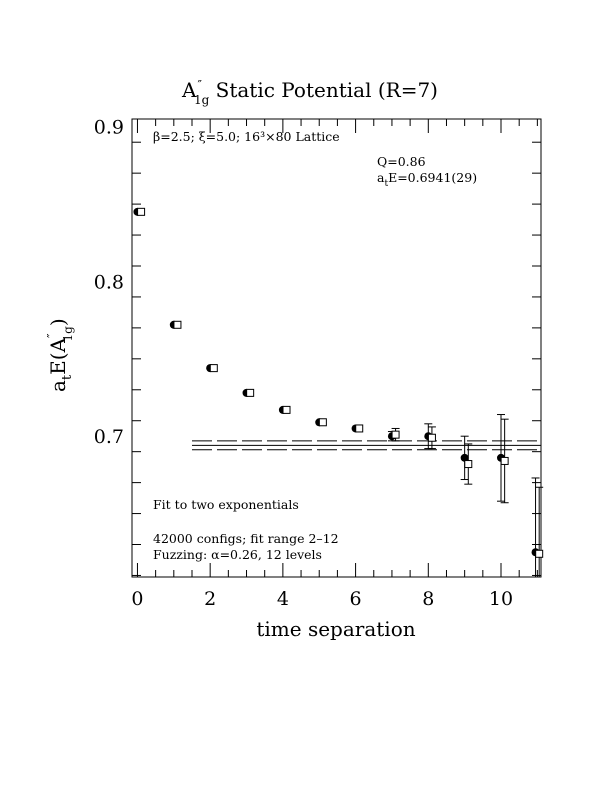 This screenshot has height=792, width=612. Describe the element at coordinates (283, 599) in the screenshot. I see `x-tick-label: 4` at that location.